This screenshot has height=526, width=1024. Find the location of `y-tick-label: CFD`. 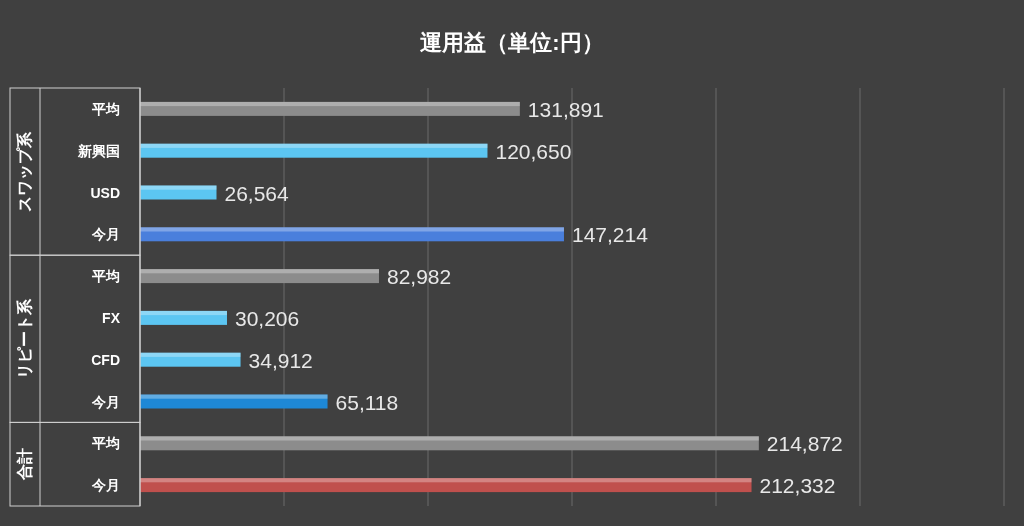

y-tick-label: CFD is located at coordinates (105, 359).